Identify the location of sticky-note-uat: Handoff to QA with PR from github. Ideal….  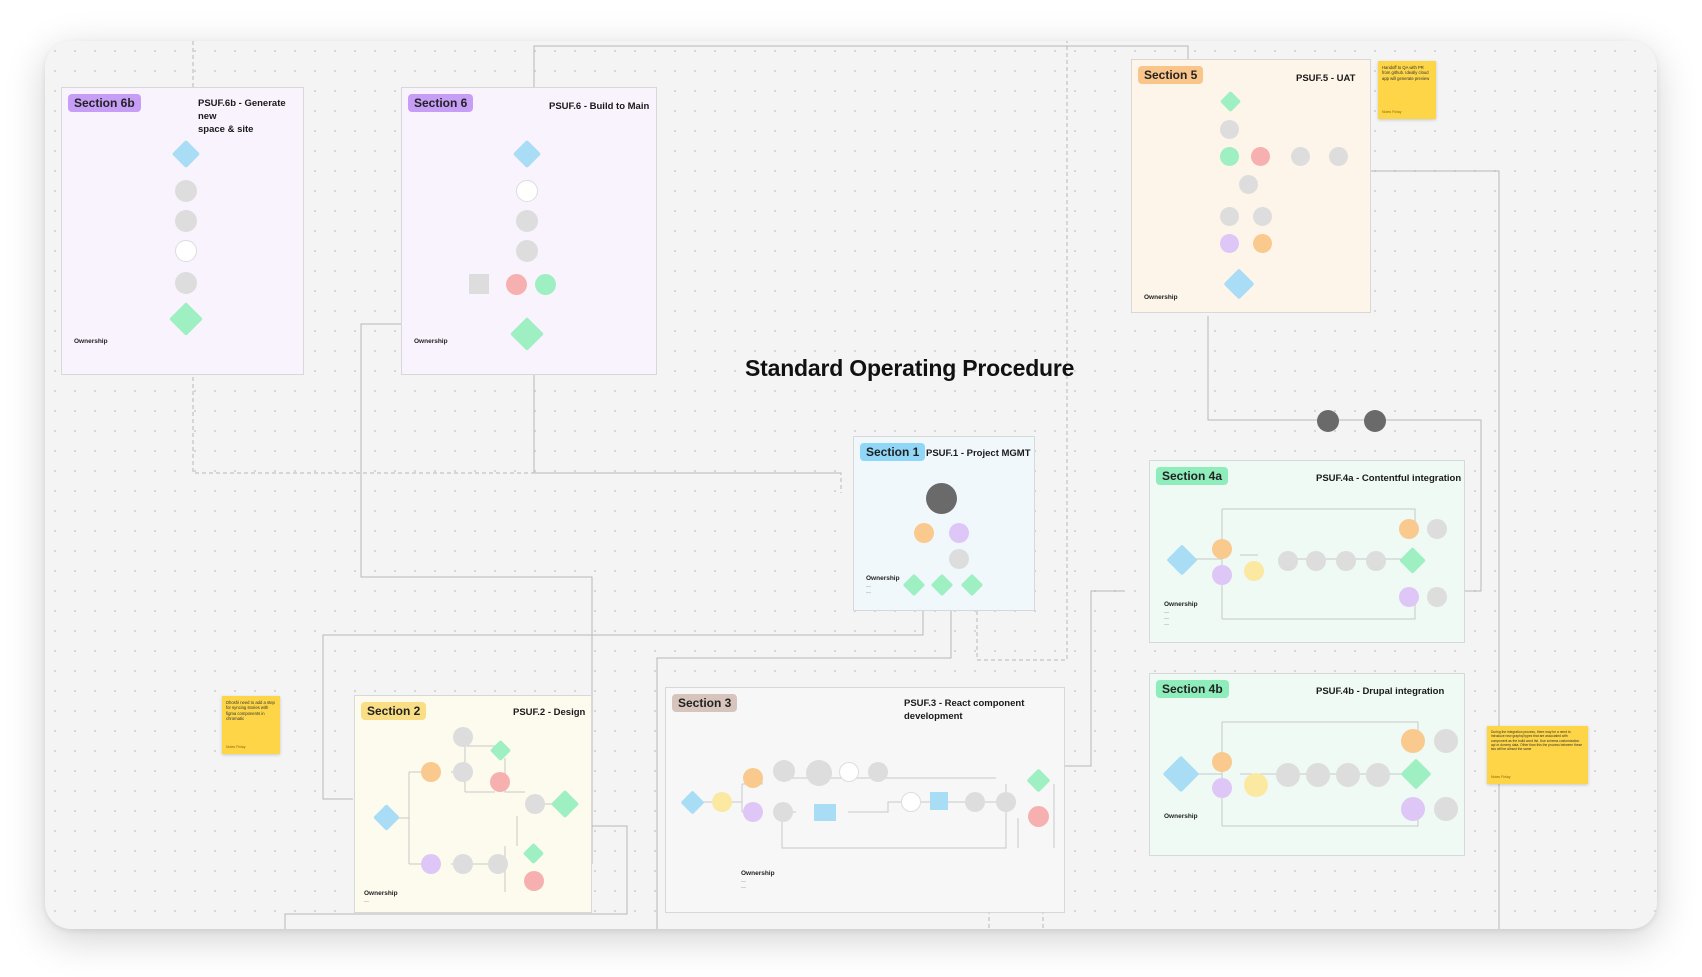
(1407, 90).